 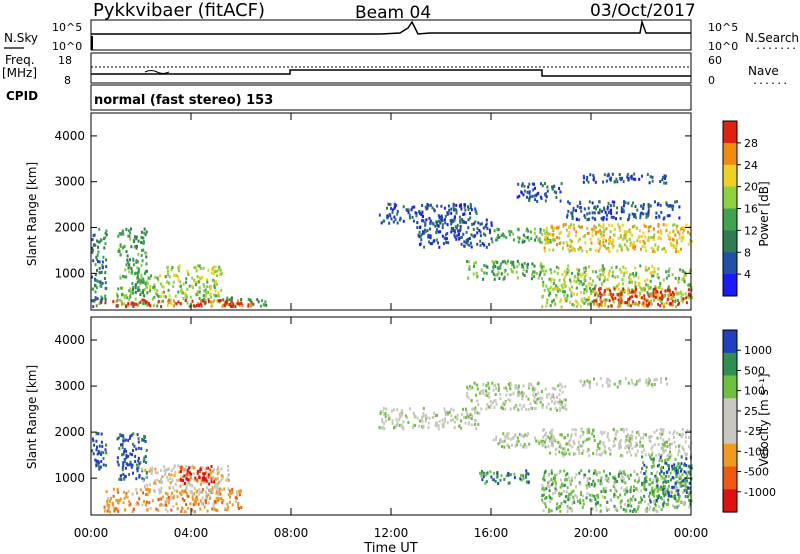 I want to click on velocity-scatter-region, so click(x=517, y=396).